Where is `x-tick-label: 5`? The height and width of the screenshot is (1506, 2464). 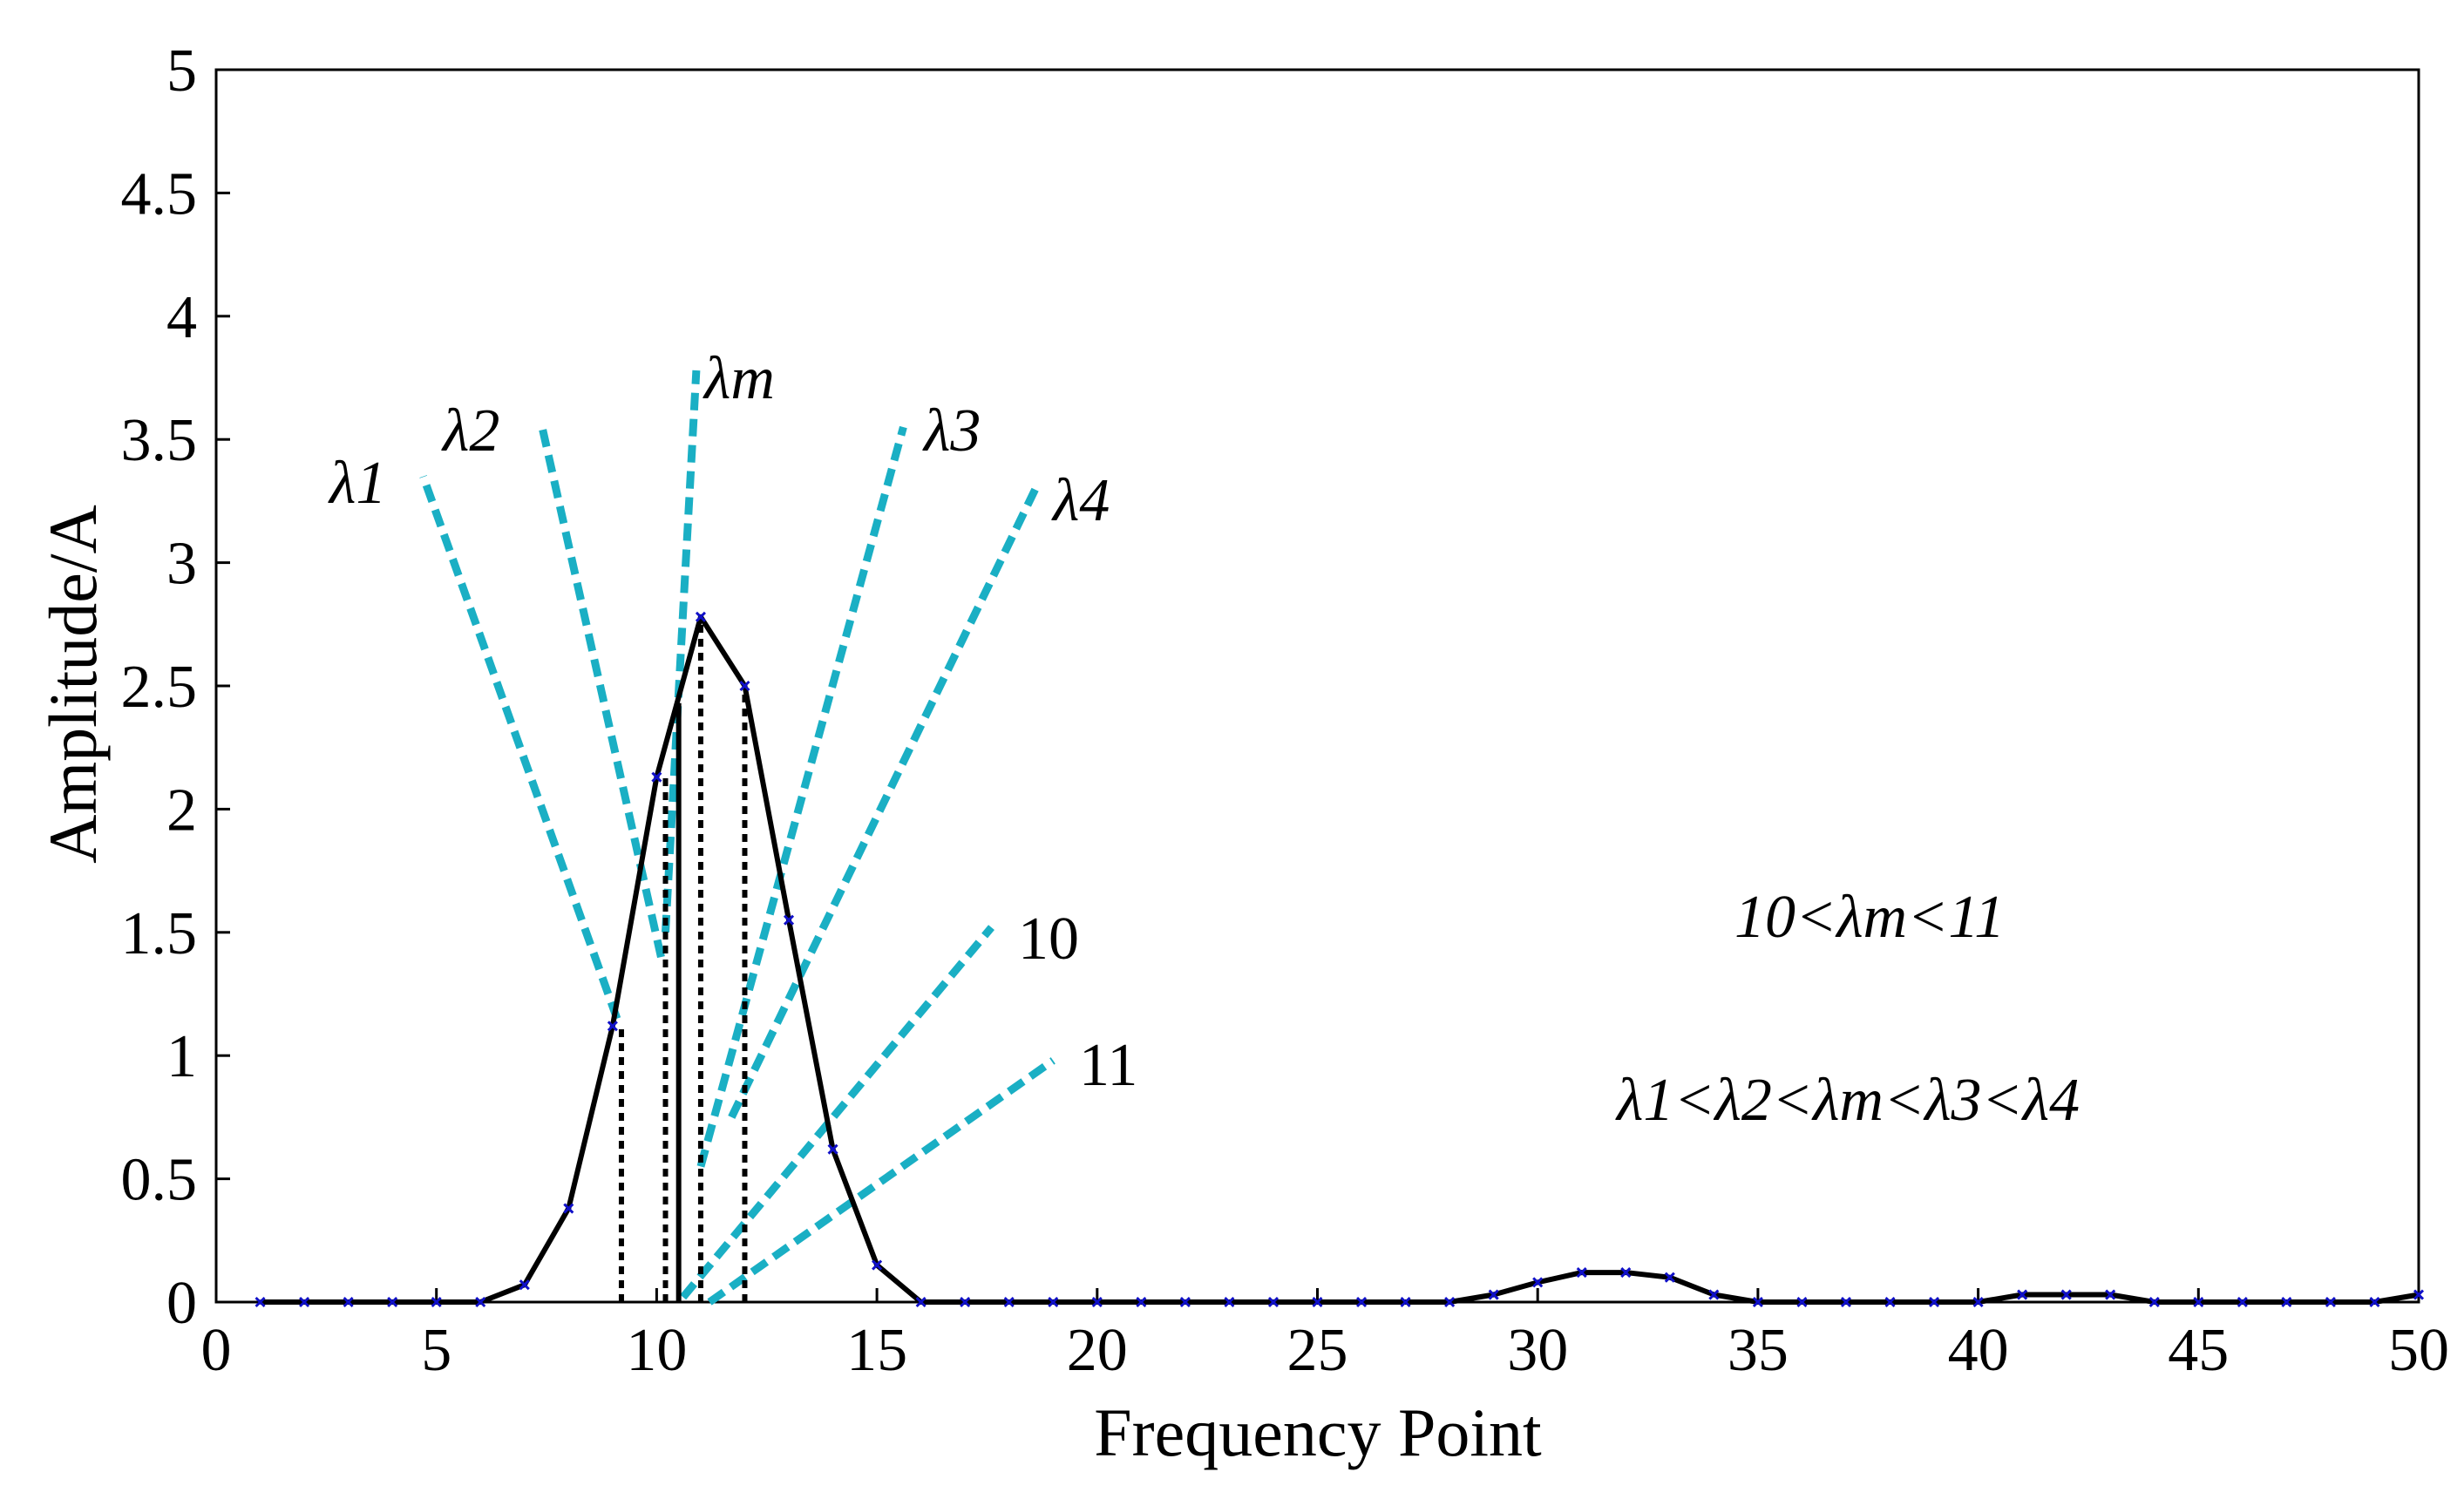 x-tick-label: 5 is located at coordinates (436, 1351).